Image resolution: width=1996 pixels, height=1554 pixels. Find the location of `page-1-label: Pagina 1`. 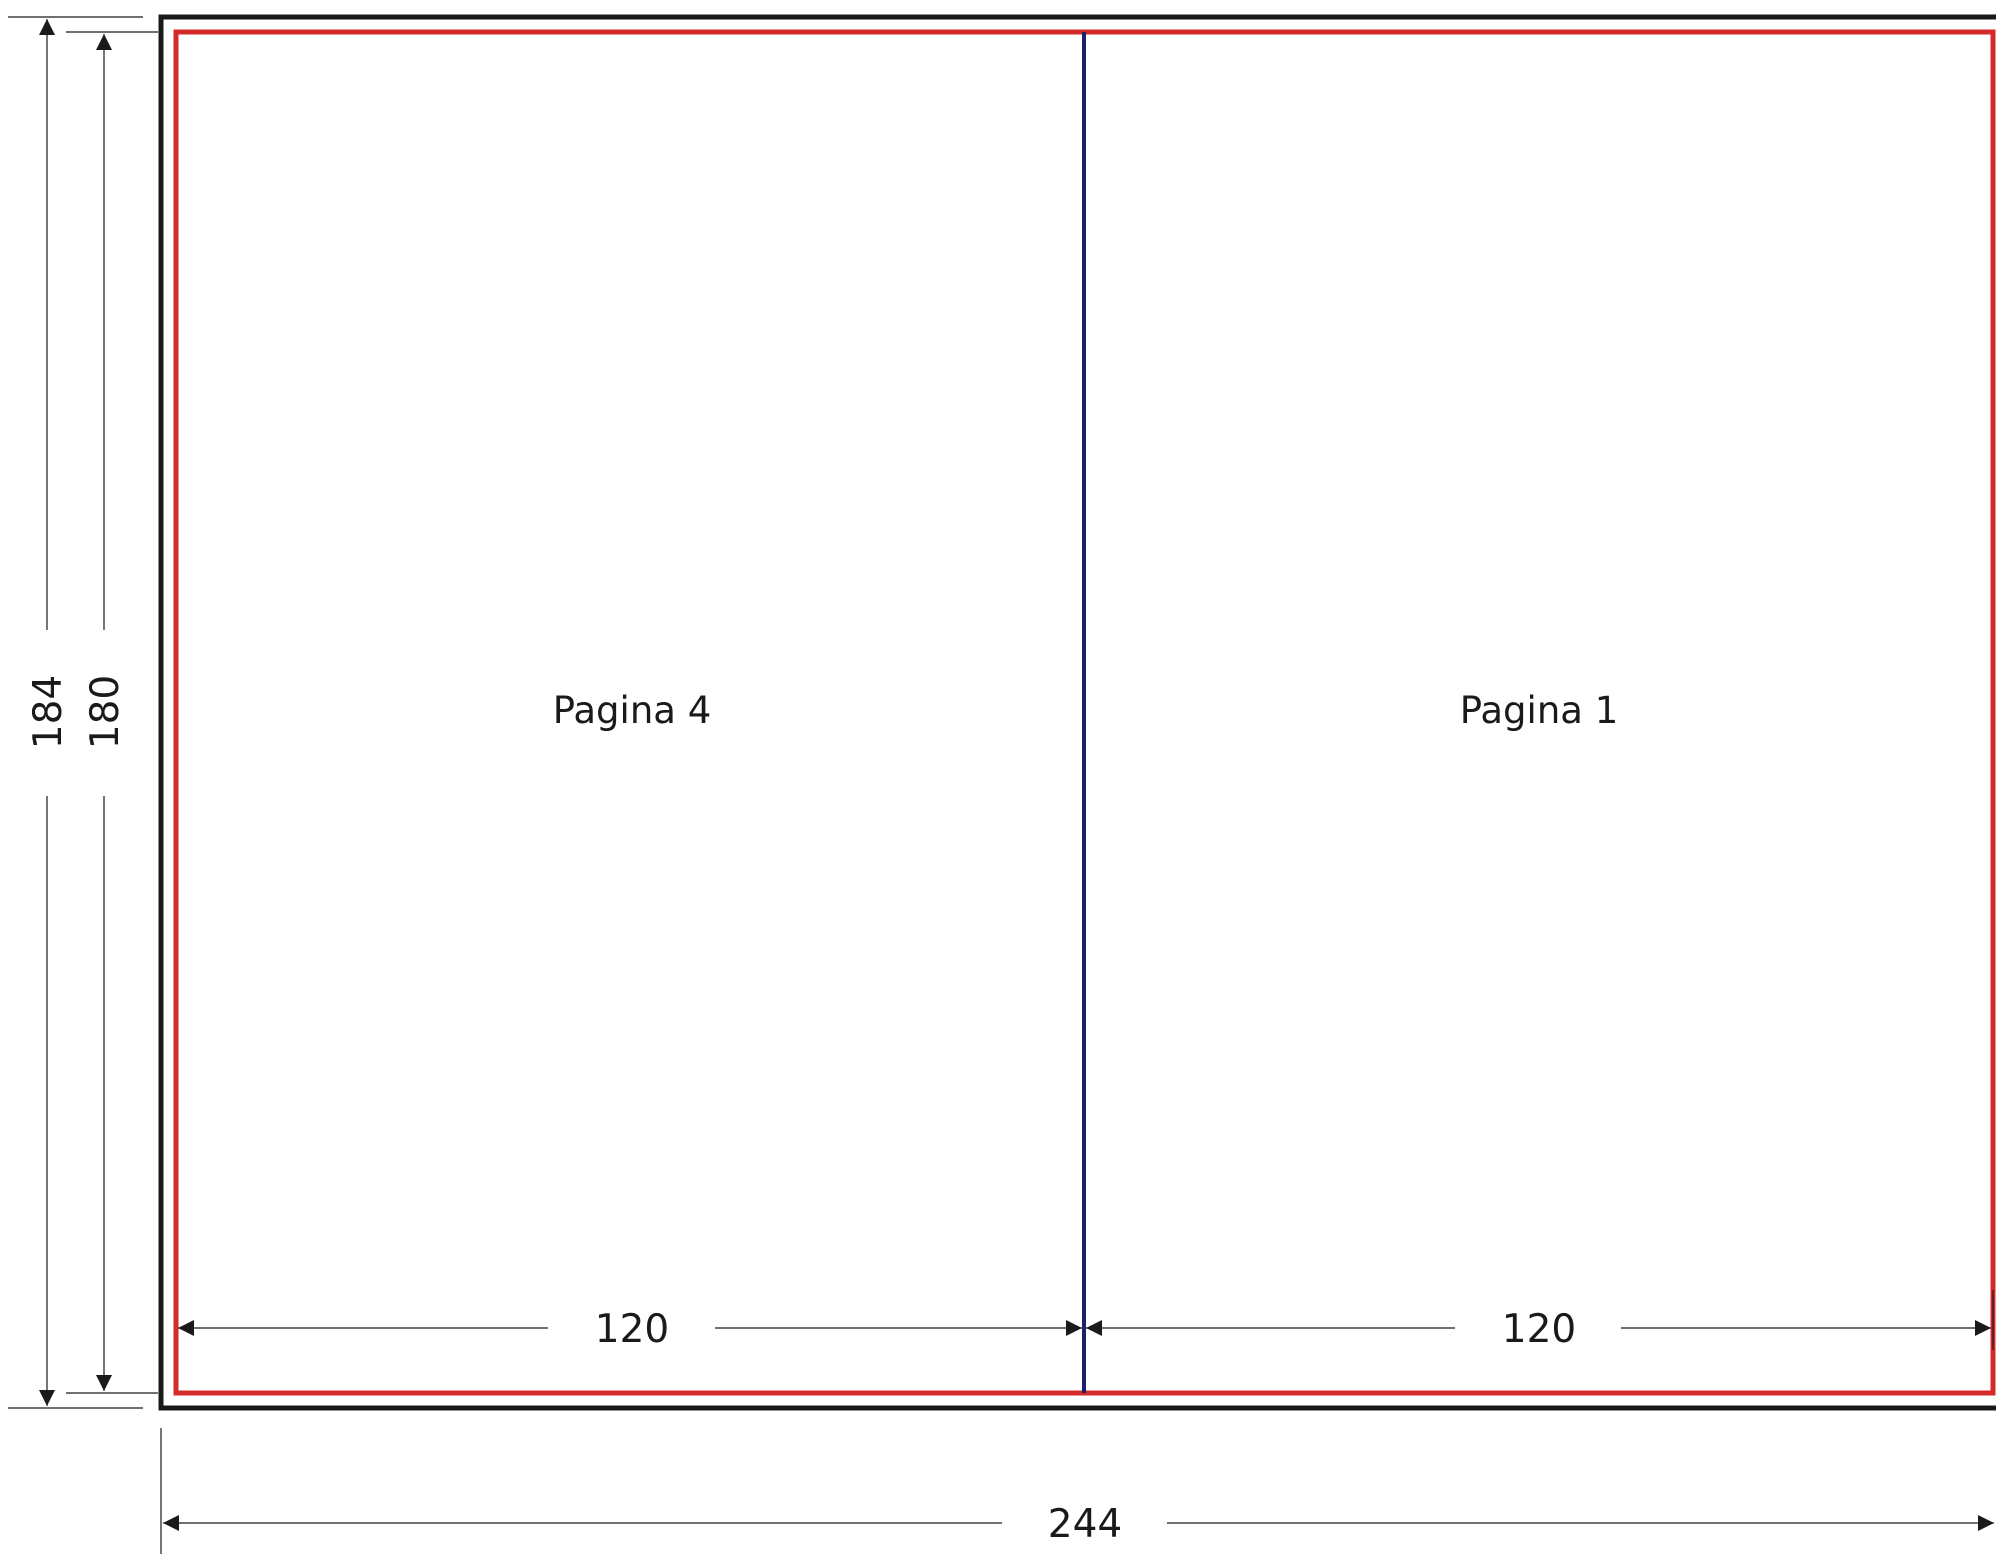

page-1-label: Pagina 1 is located at coordinates (1539, 710).